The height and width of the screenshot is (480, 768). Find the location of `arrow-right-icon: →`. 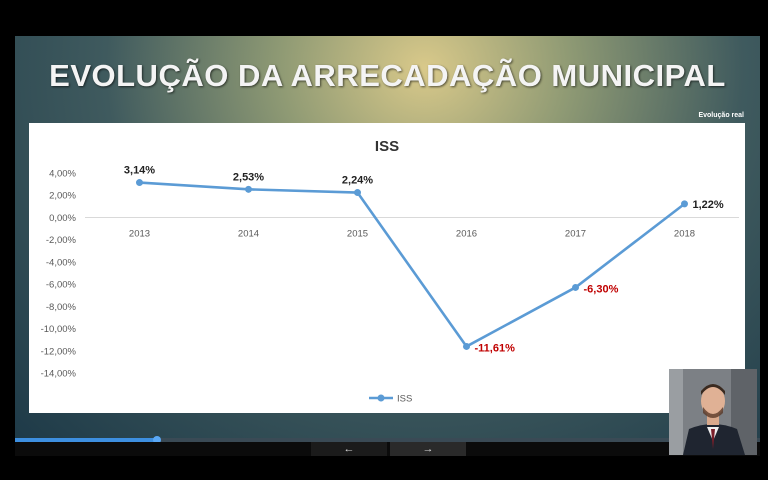

arrow-right-icon: → is located at coordinates (428, 449).